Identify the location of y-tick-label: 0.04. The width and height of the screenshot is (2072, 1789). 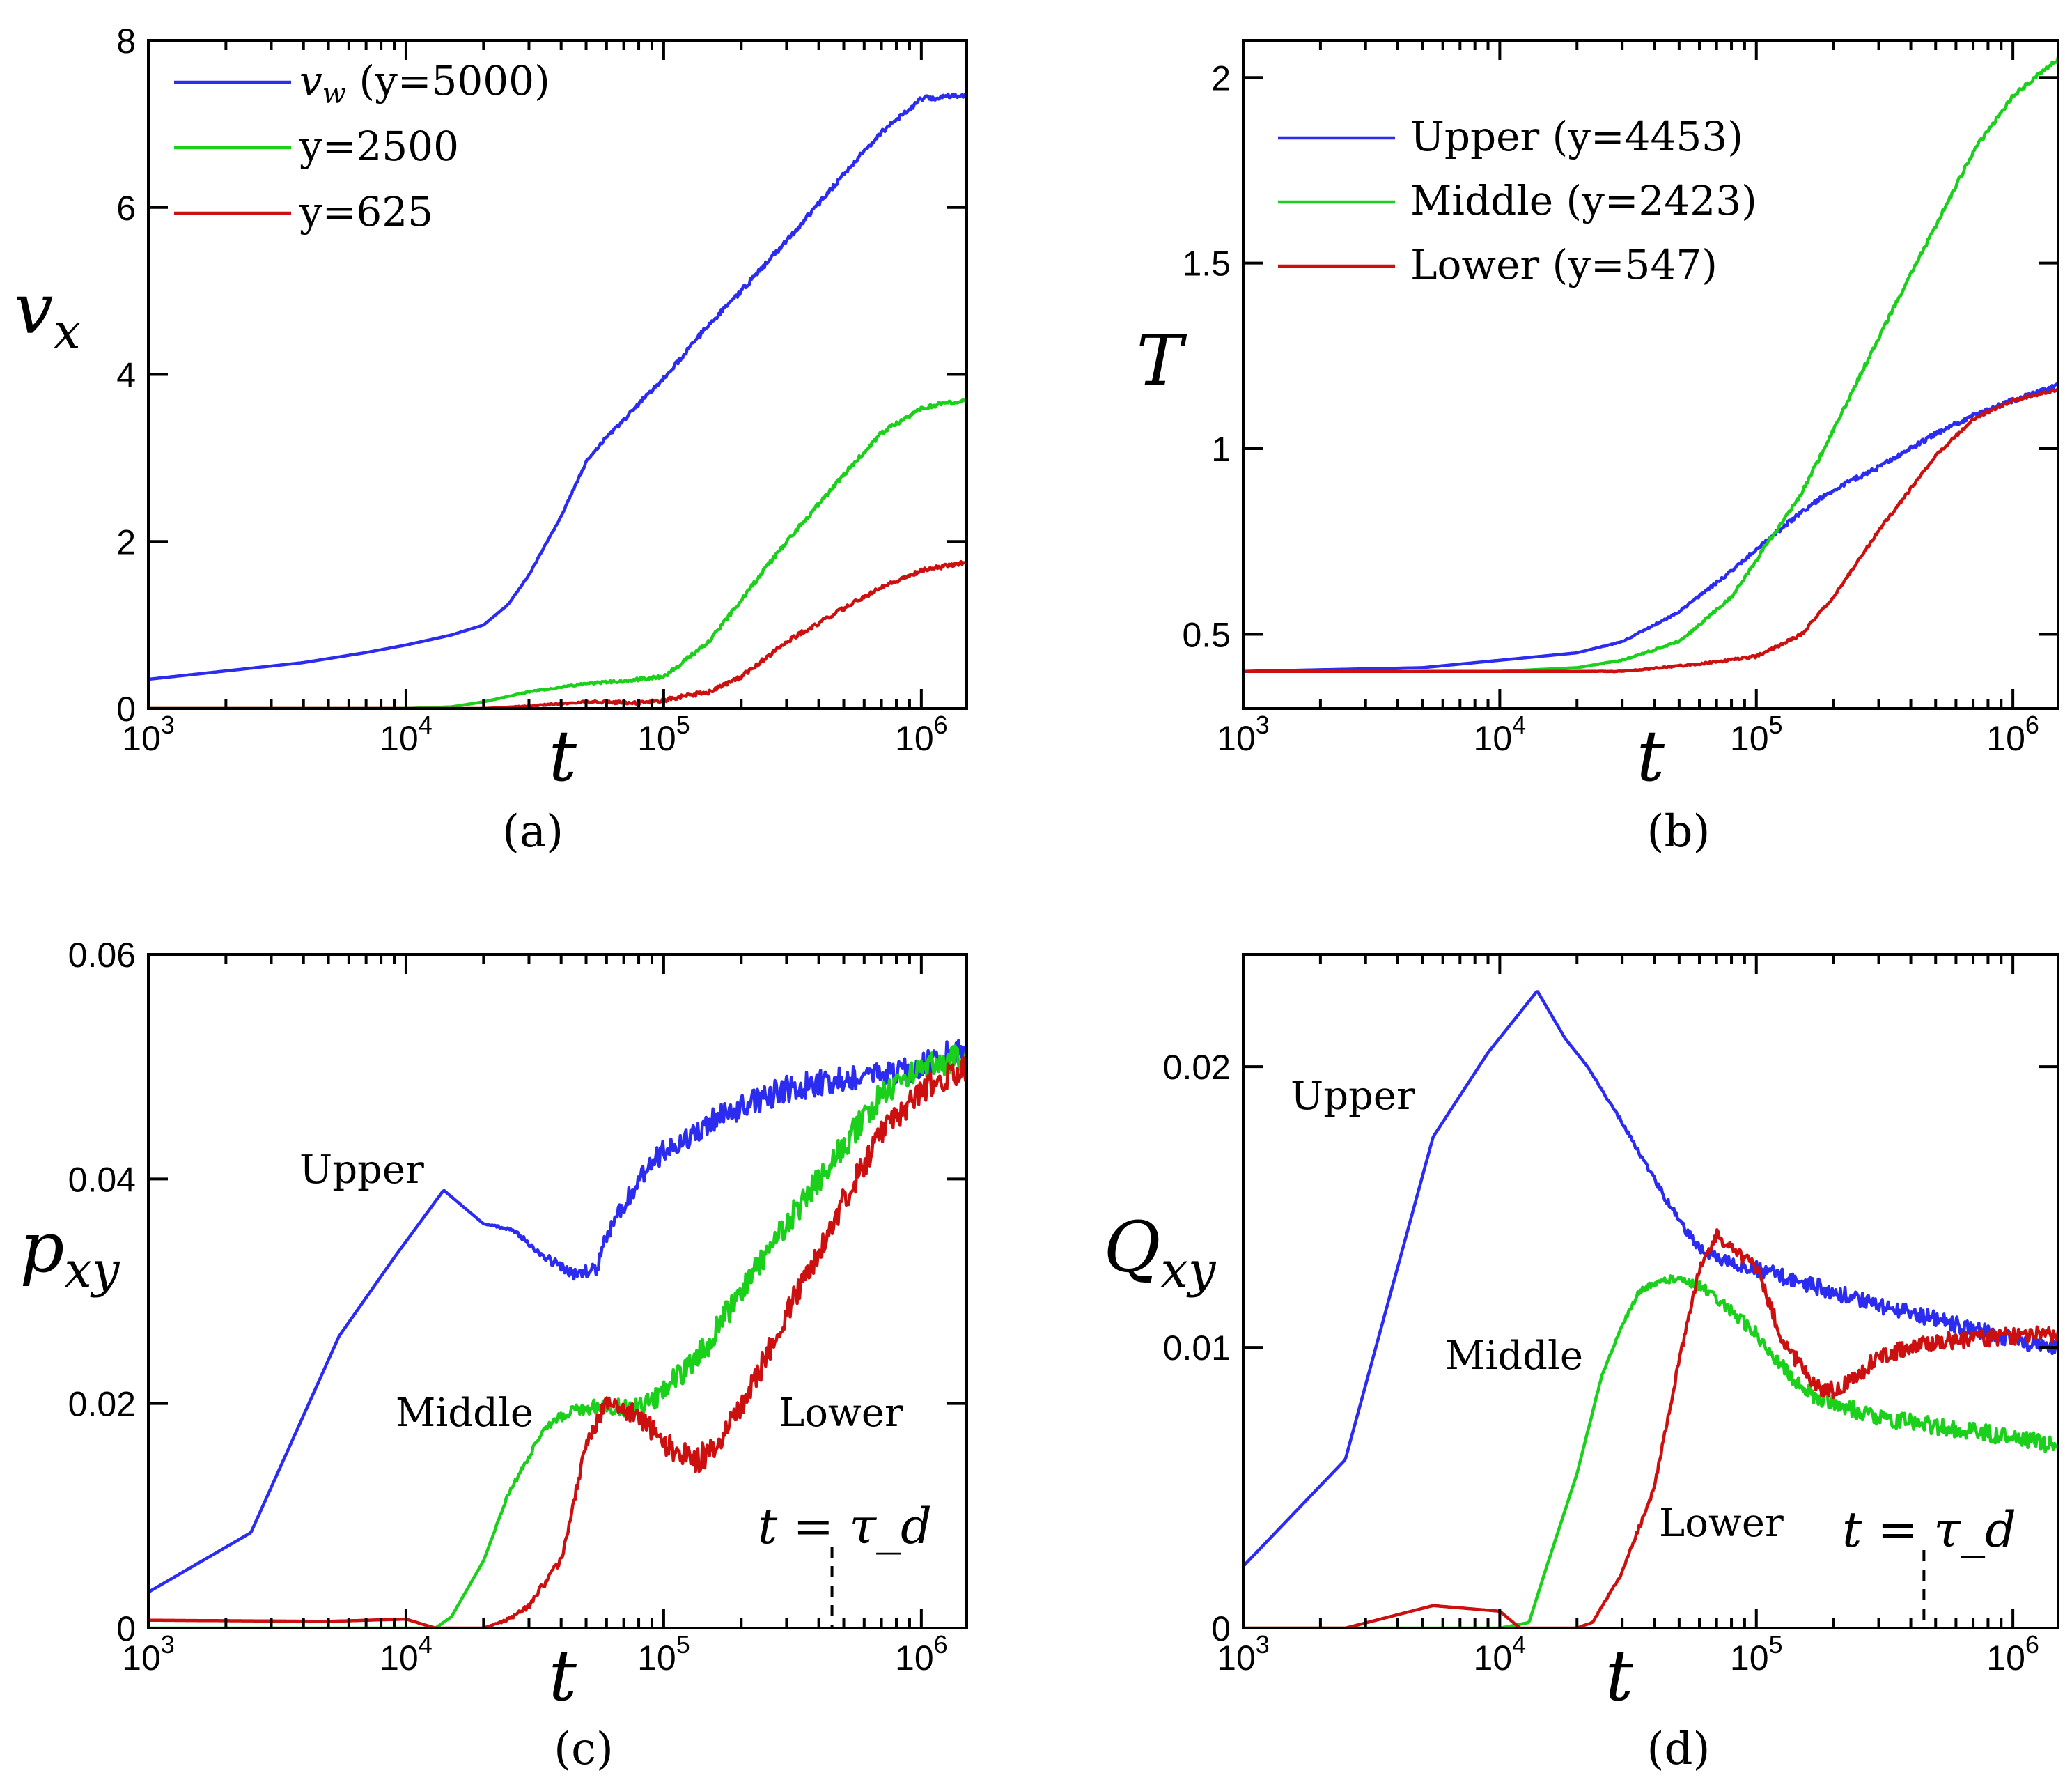
(102, 1179).